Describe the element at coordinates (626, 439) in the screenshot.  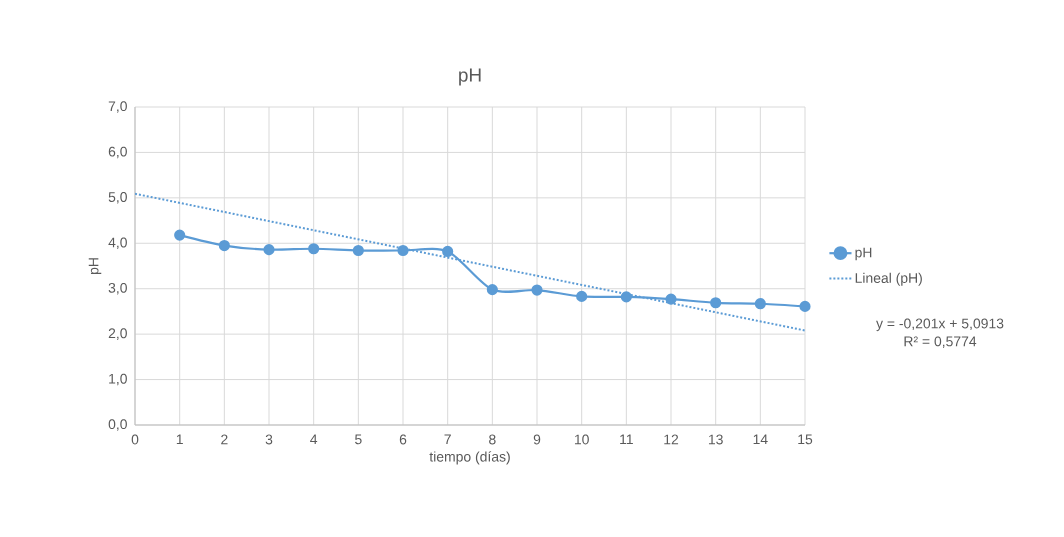
I see `x-tick-label: 11` at that location.